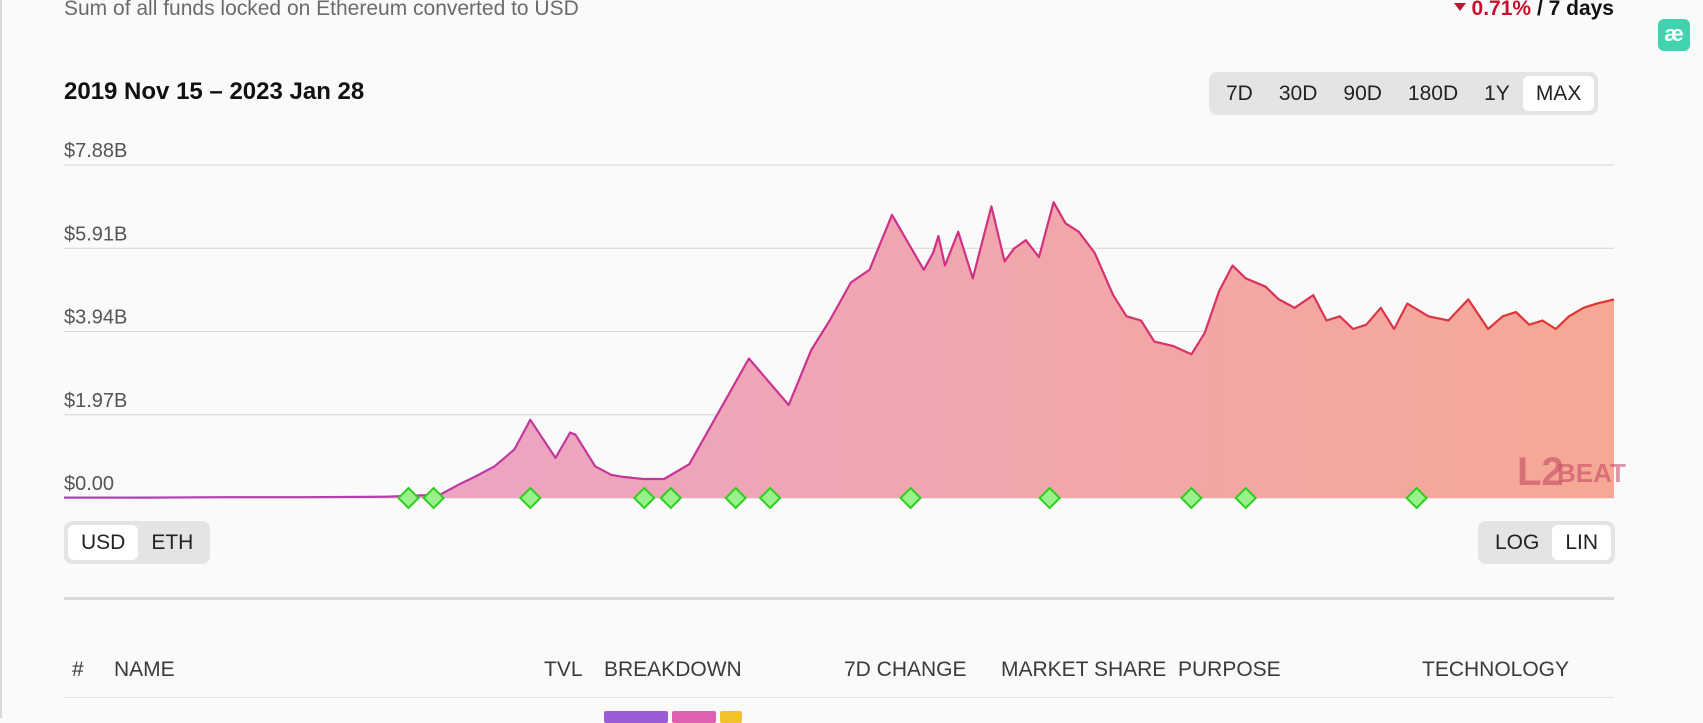 The height and width of the screenshot is (723, 1703). I want to click on unit-option-usd: USD, so click(103, 542).